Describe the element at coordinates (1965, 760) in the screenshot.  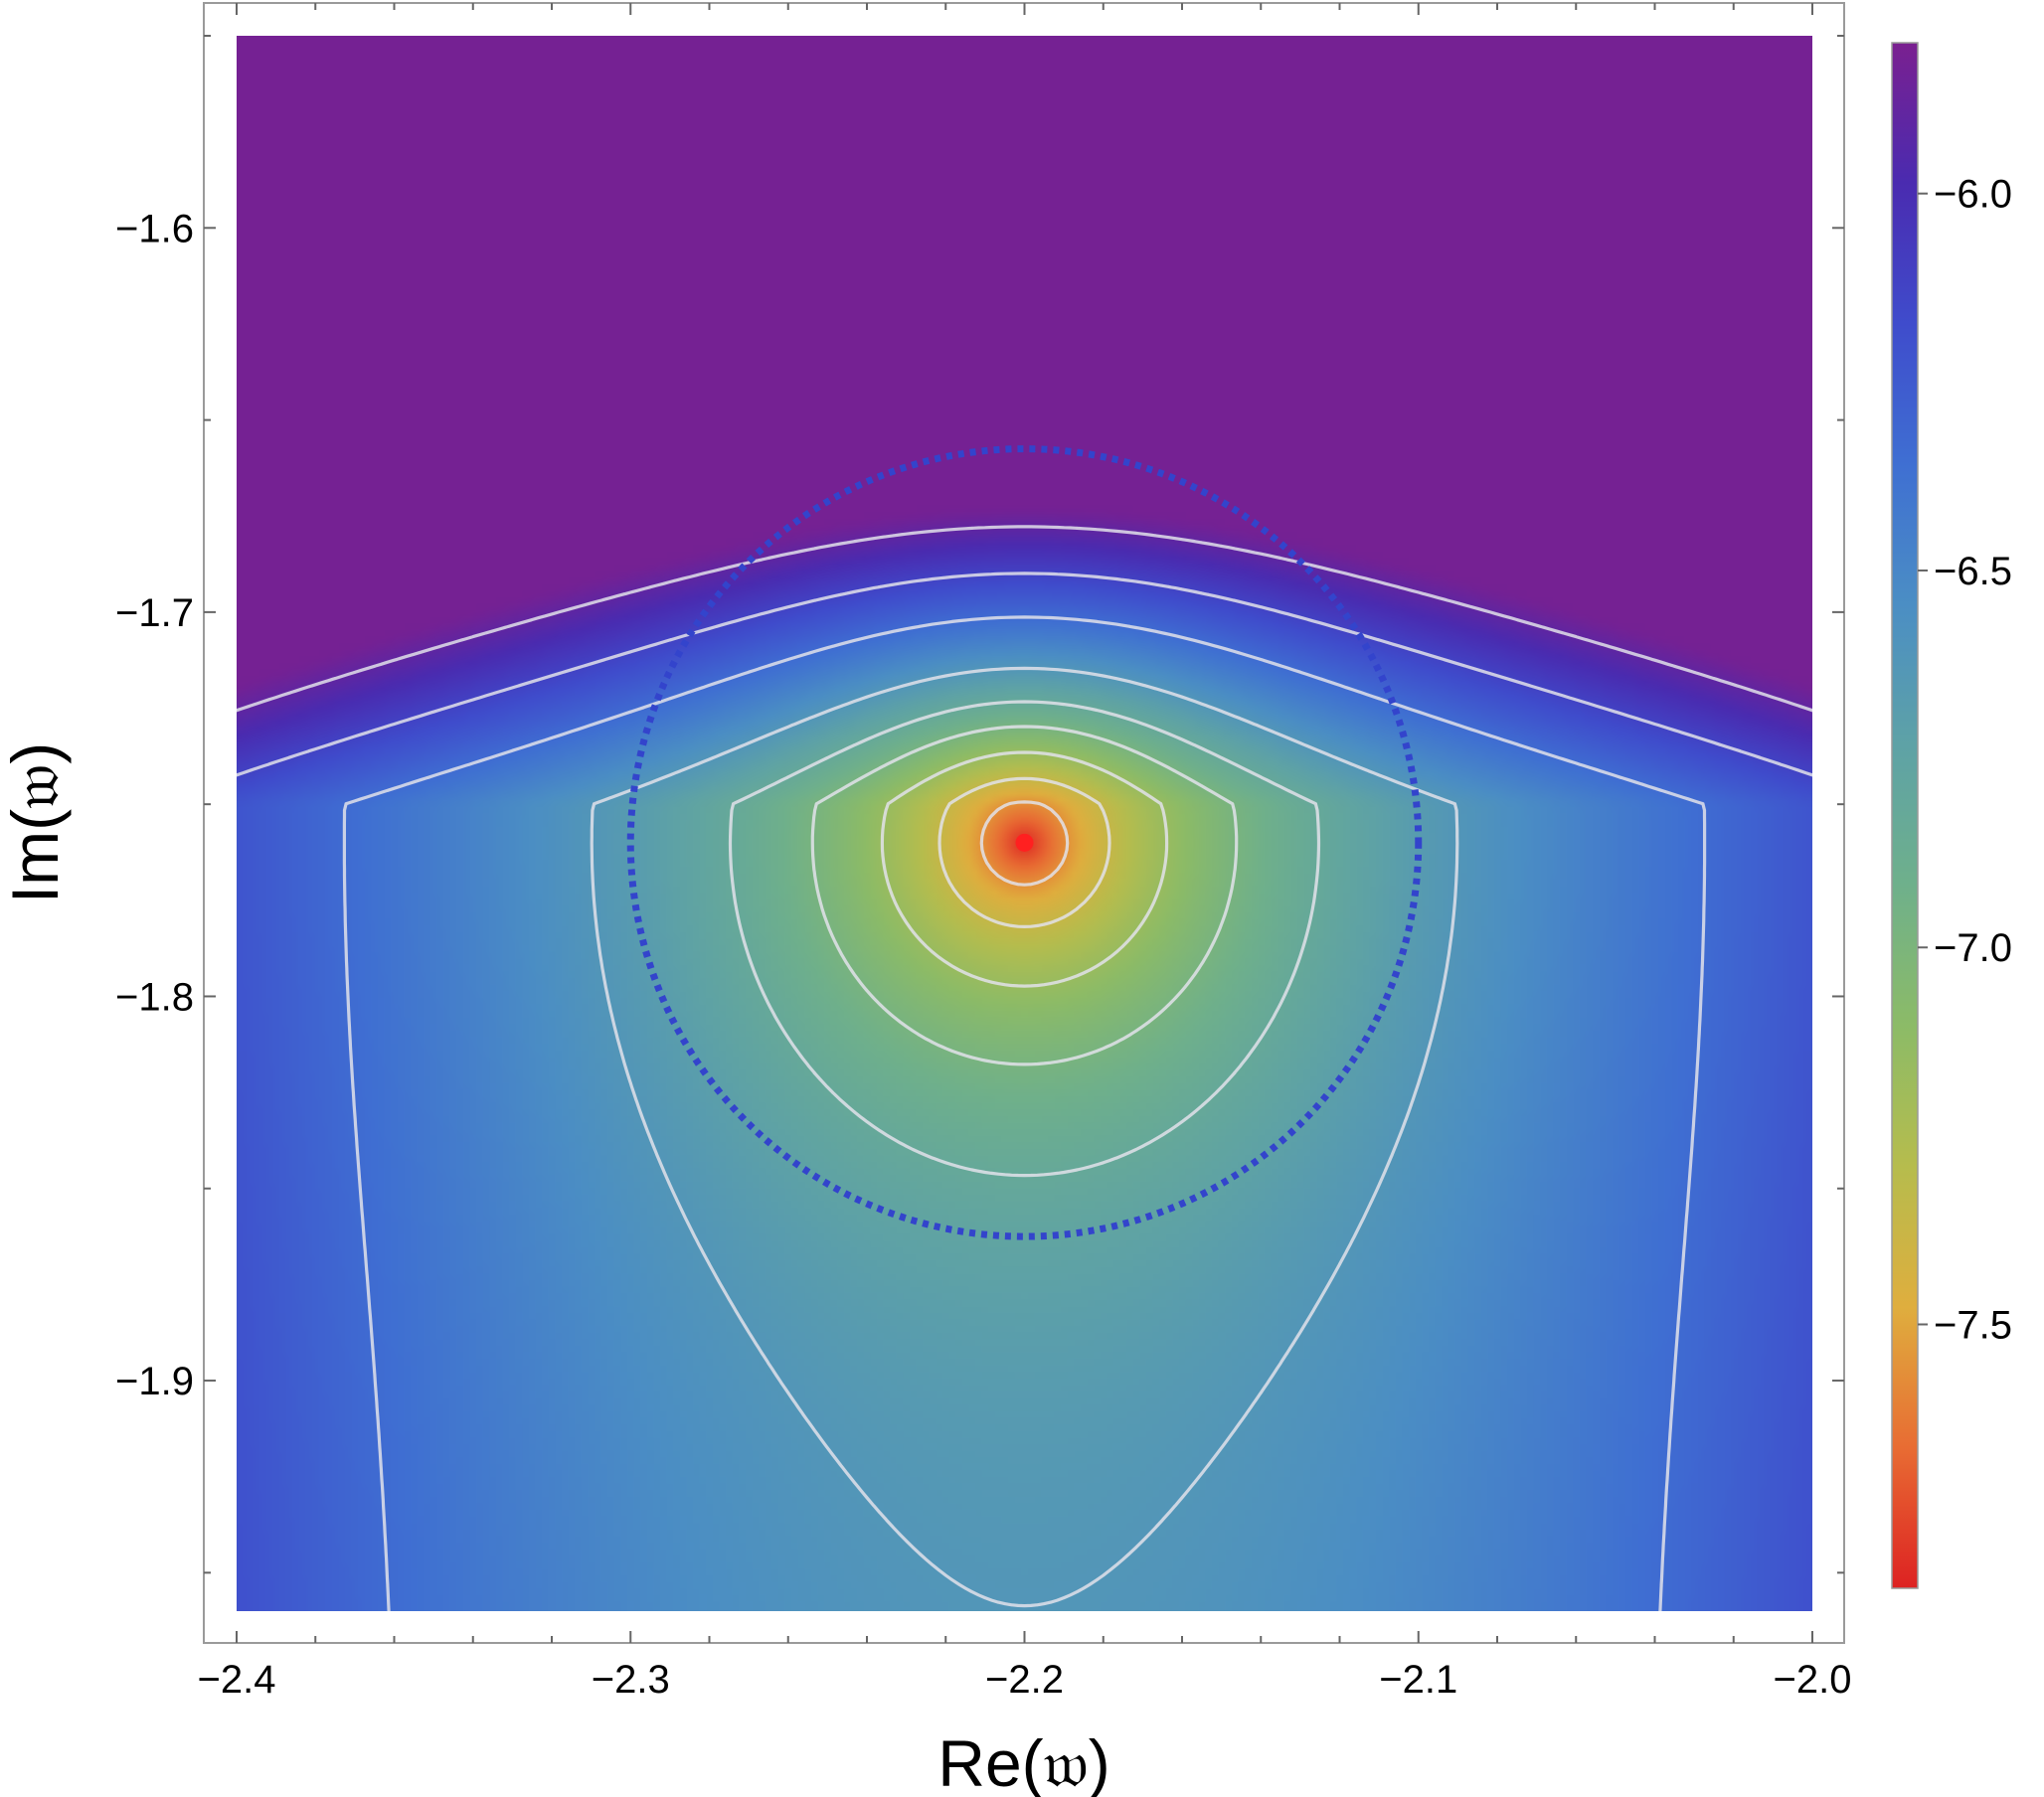
I see `colorbar-ticks: −6.0 −6.5 −7.0 −7.5` at that location.